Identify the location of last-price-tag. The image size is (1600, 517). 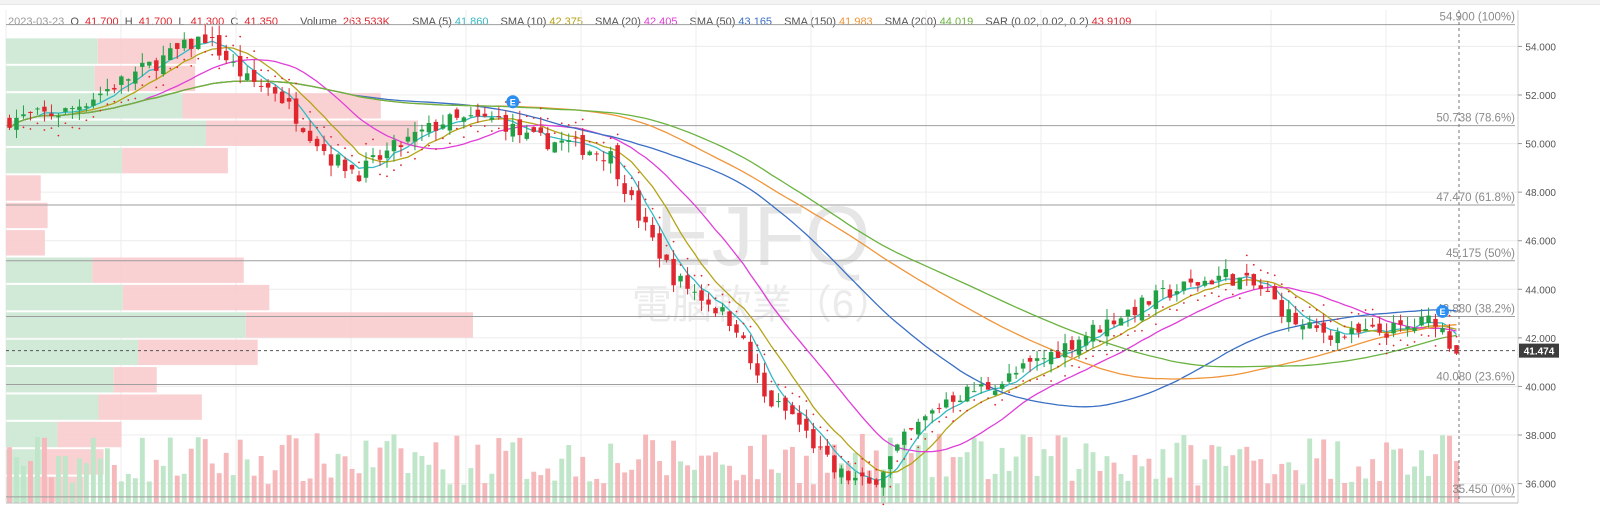
(1539, 350).